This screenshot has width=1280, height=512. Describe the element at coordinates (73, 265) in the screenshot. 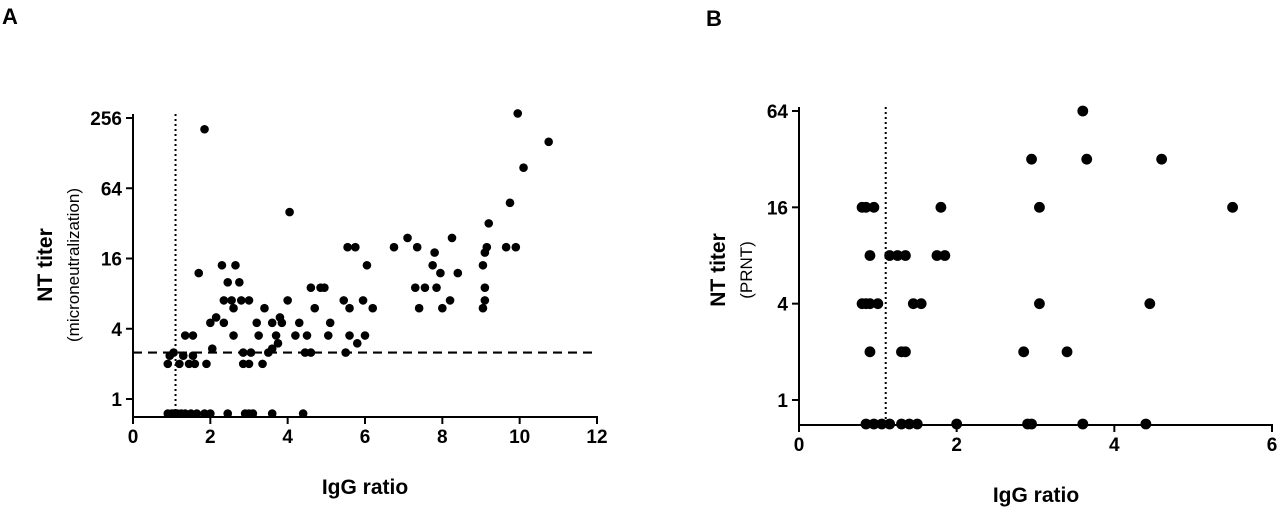

I see `panel-a-y-axis-subtitle: (microneutralization)` at that location.